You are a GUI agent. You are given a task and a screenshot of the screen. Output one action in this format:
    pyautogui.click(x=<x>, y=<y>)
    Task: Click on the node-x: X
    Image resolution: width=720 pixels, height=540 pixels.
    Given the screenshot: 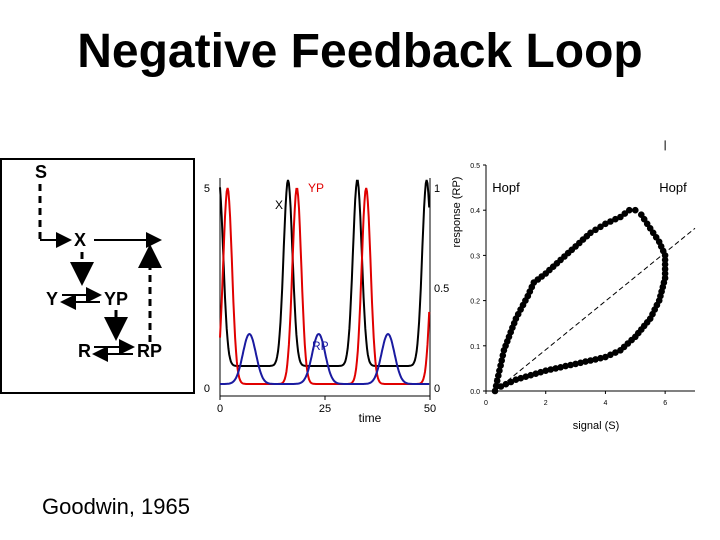 What is the action you would take?
    pyautogui.click(x=80, y=240)
    